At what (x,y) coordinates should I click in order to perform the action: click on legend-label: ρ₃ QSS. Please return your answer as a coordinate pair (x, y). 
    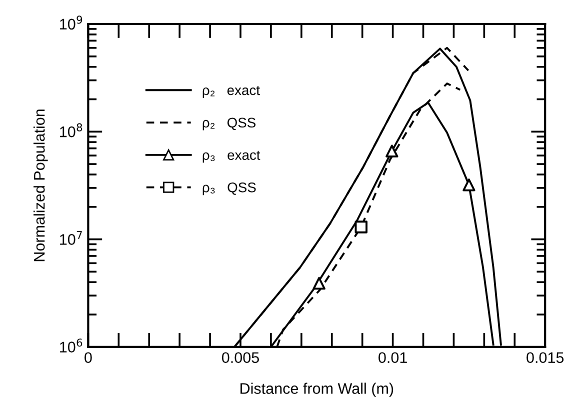
    Looking at the image, I should click on (229, 189).